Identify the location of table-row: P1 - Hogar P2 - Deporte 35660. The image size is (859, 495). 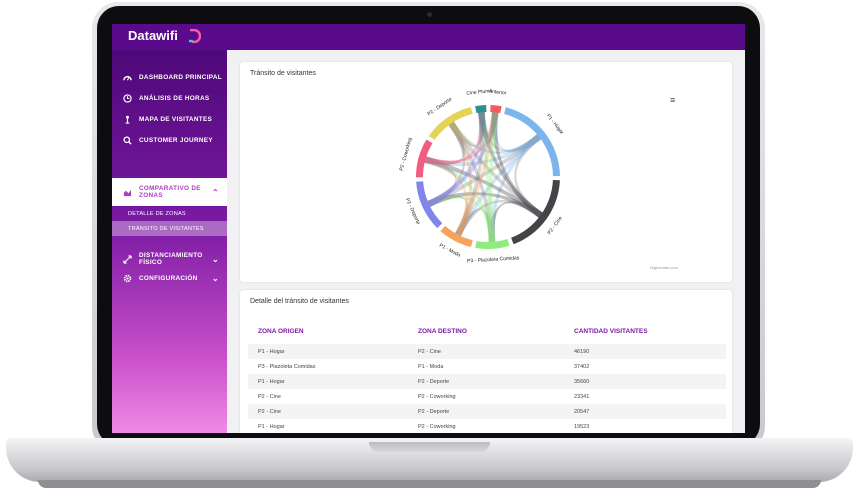
(487, 381).